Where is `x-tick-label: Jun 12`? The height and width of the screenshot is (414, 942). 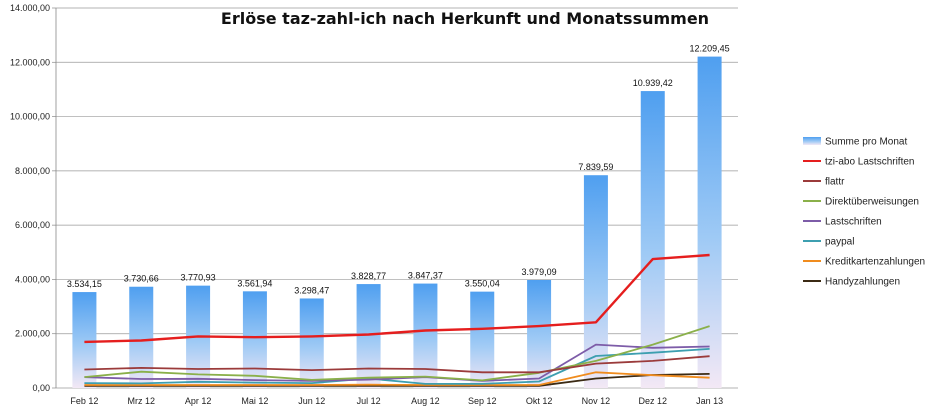 x-tick-label: Jun 12 is located at coordinates (311, 401).